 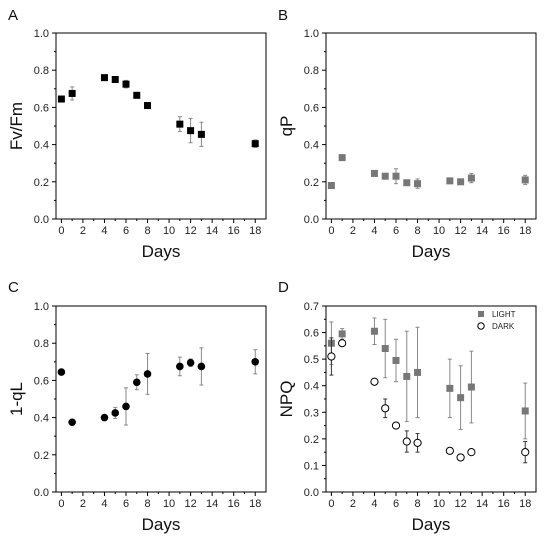 What do you see at coordinates (428, 378) in the screenshot?
I see `series-light` at bounding box center [428, 378].